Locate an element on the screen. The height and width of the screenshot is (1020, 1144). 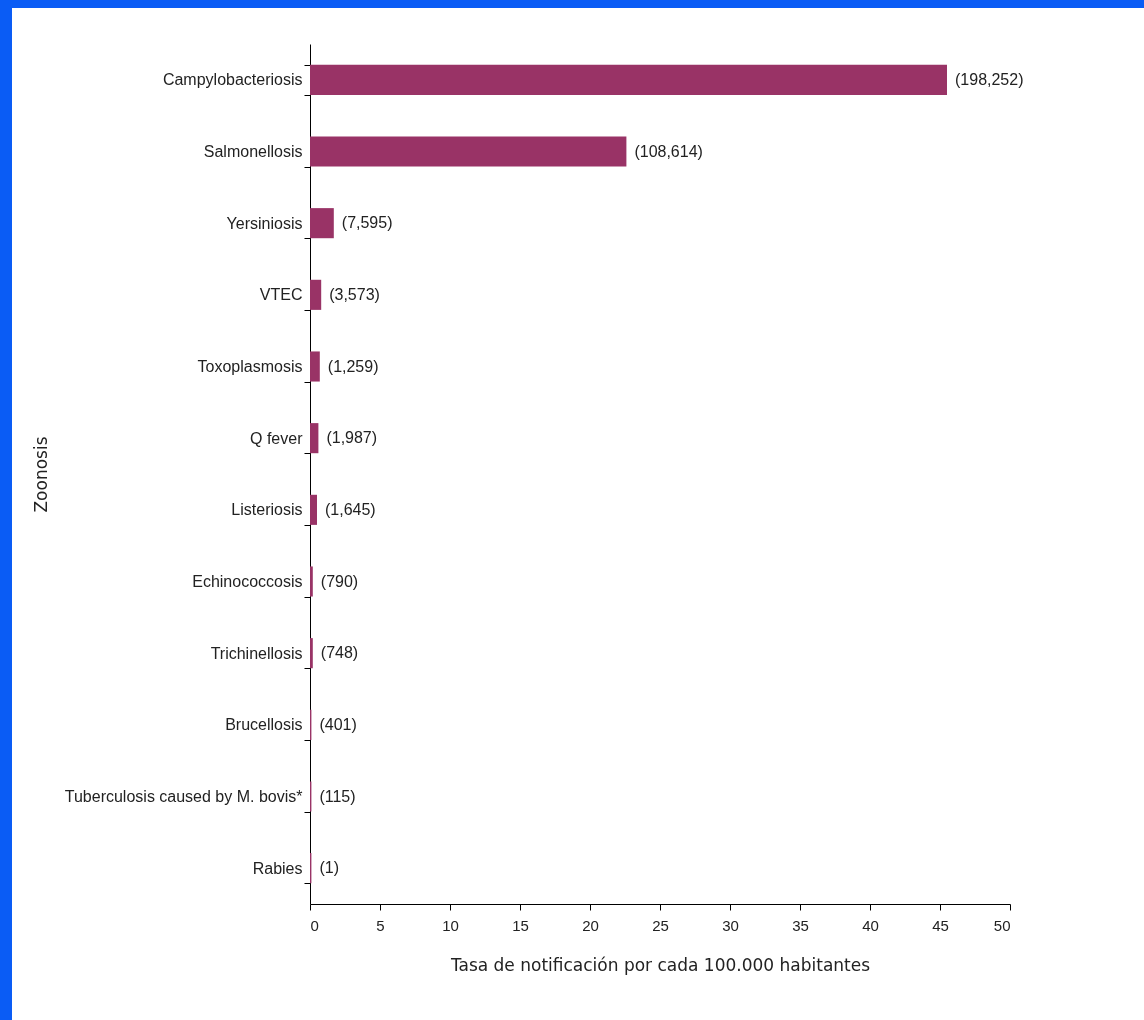
y-tick-label: VTEC is located at coordinates (281, 295).